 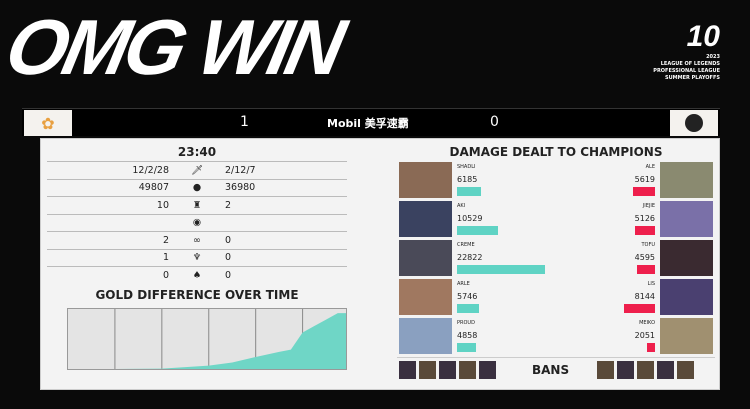 What do you see at coordinates (494, 122) in the screenshot?
I see `right-score: 0` at bounding box center [494, 122].